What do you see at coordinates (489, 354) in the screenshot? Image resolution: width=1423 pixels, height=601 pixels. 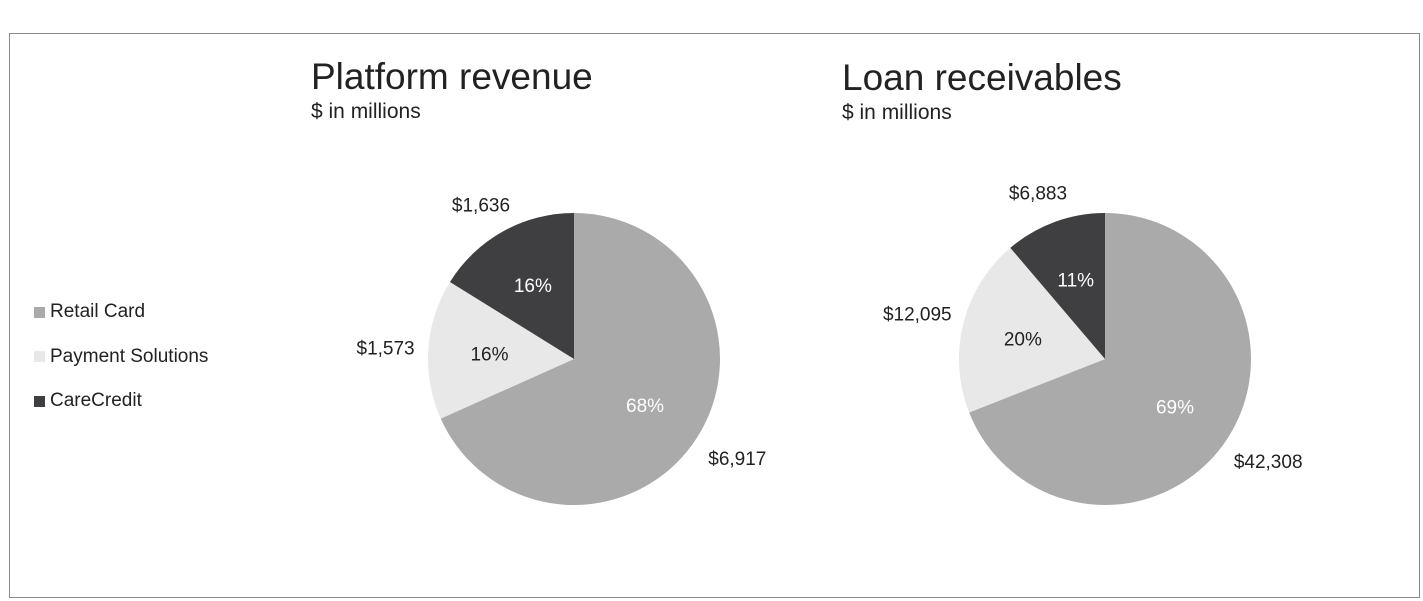 I see `percent-label-payment-solutions: 16%` at bounding box center [489, 354].